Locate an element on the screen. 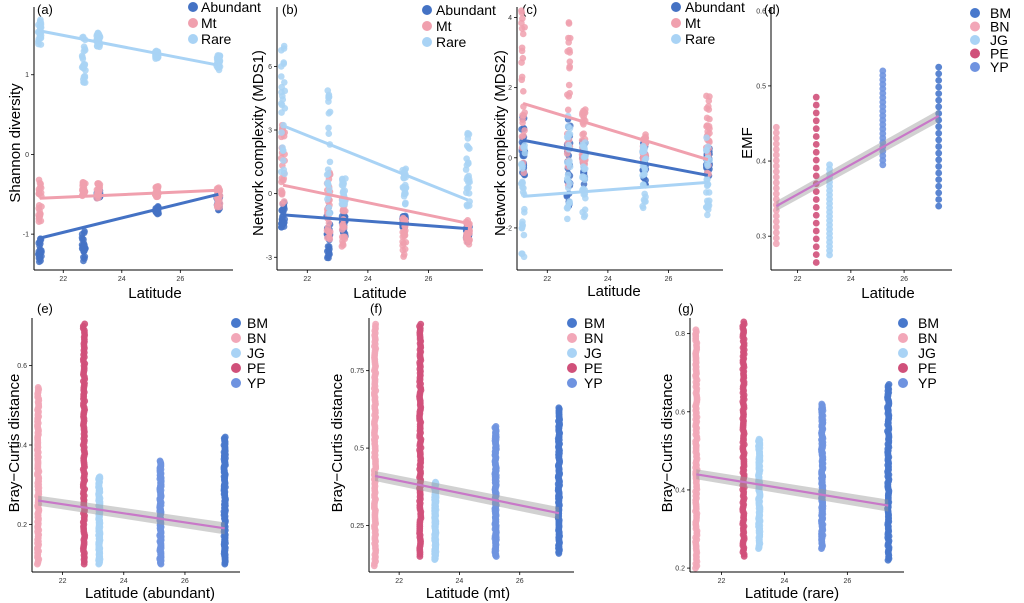  fit-line-rare is located at coordinates (375, 163).